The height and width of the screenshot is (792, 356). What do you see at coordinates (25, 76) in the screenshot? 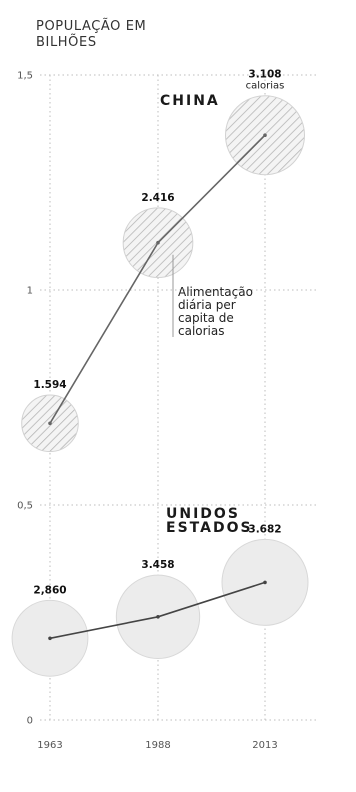
I see `y-tick-label: 1,5` at bounding box center [25, 76].